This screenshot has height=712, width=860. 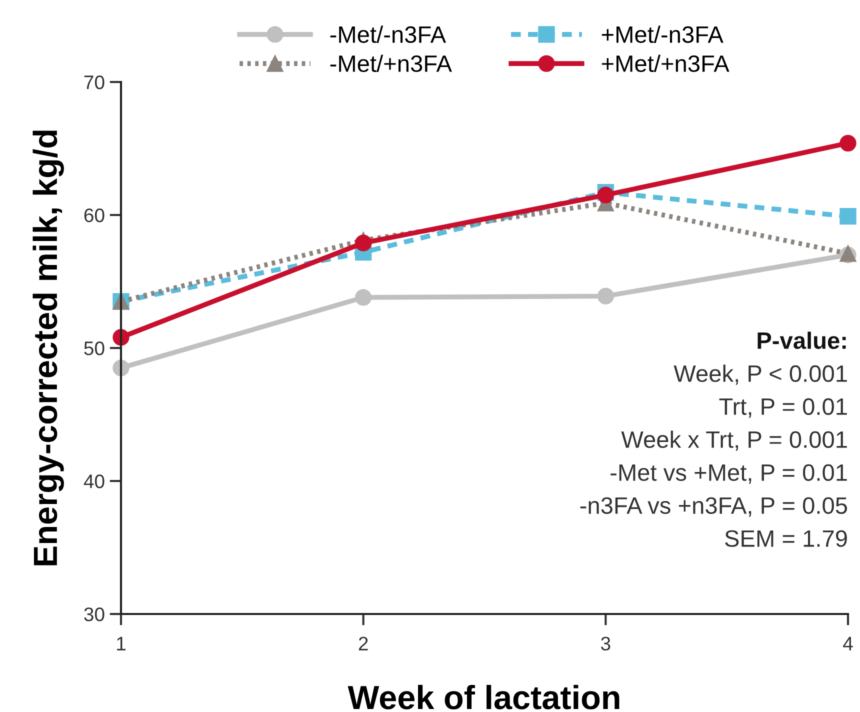 What do you see at coordinates (760, 374) in the screenshot?
I see `annotation: Week, P < 0.001` at bounding box center [760, 374].